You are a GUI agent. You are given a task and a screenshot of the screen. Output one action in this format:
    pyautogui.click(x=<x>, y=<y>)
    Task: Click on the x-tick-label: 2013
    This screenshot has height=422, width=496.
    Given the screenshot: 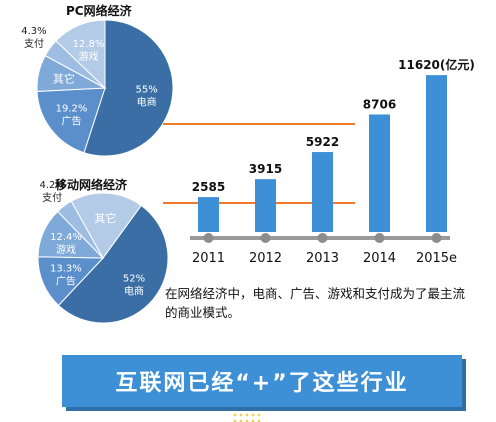 What is the action you would take?
    pyautogui.click(x=322, y=258)
    